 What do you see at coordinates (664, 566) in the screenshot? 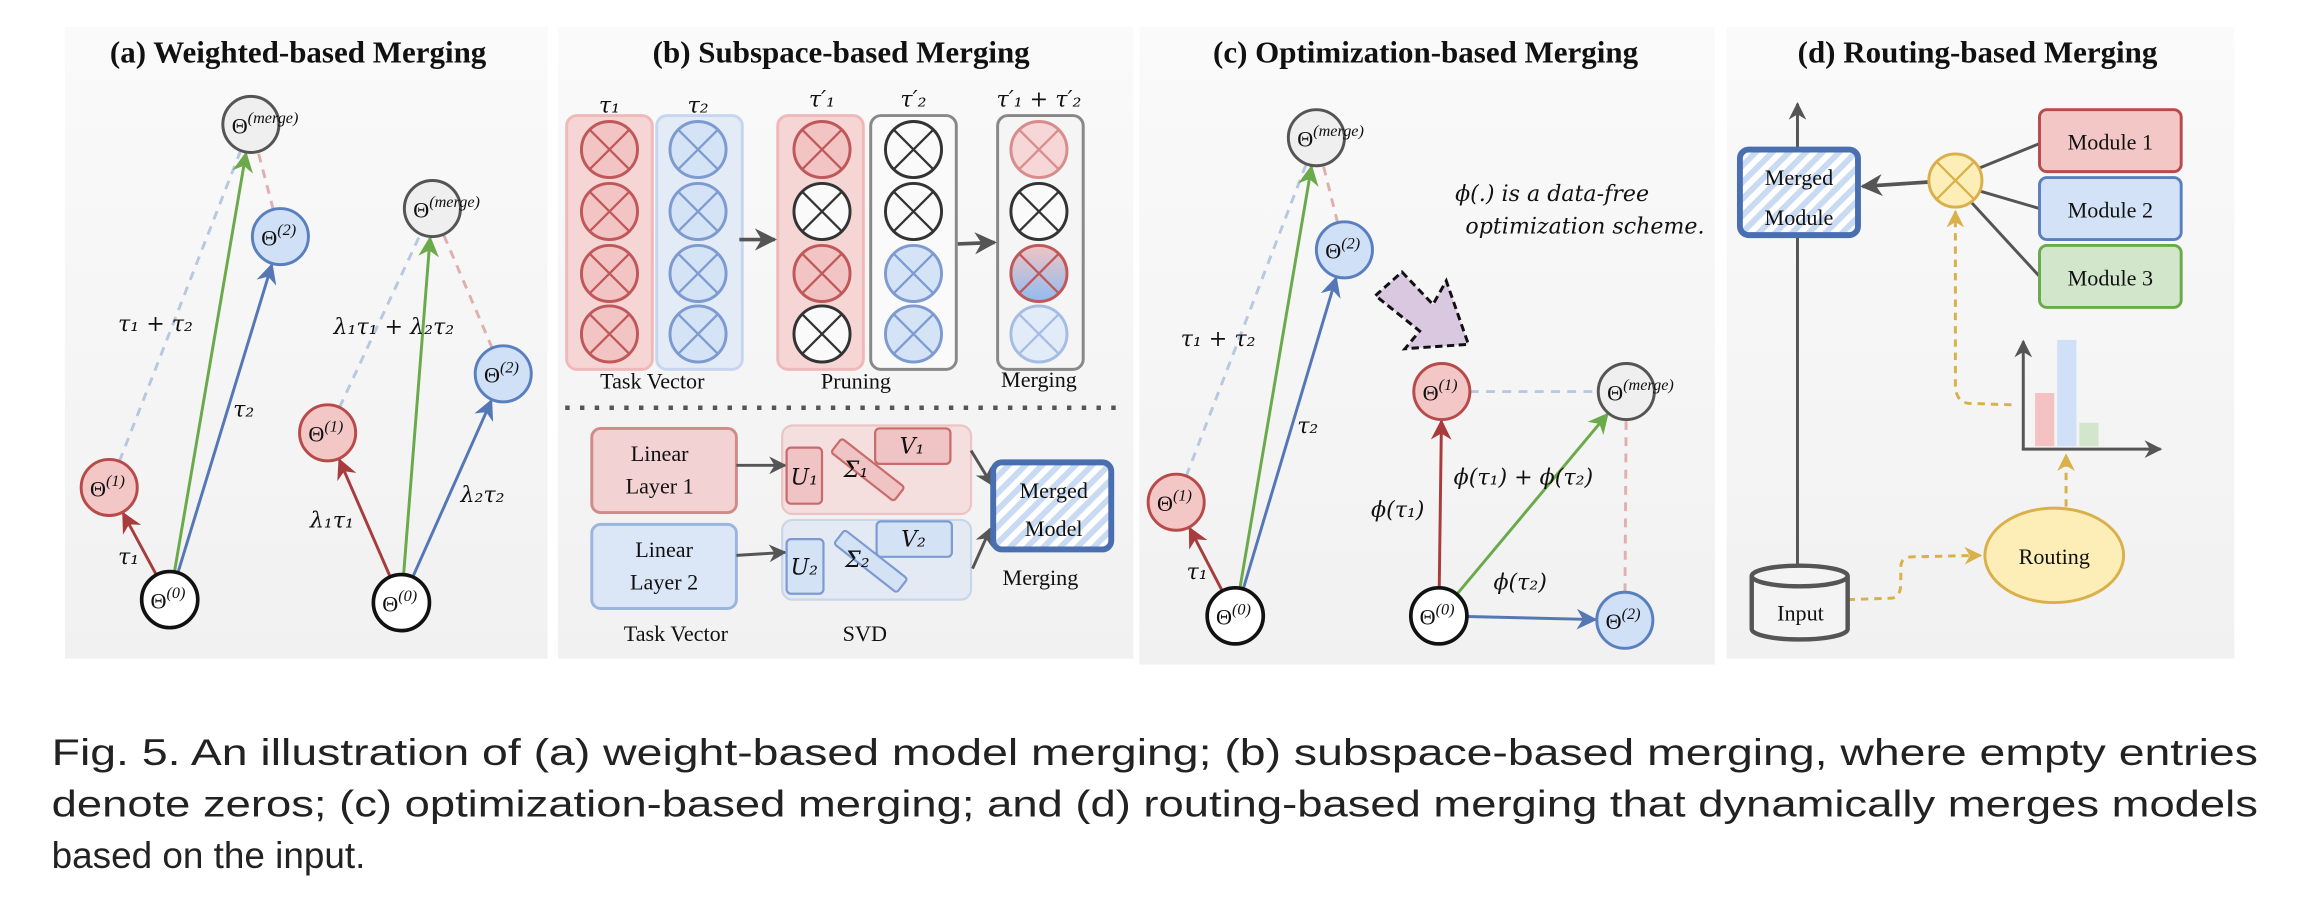
I see `linear-layer-2-box` at bounding box center [664, 566].